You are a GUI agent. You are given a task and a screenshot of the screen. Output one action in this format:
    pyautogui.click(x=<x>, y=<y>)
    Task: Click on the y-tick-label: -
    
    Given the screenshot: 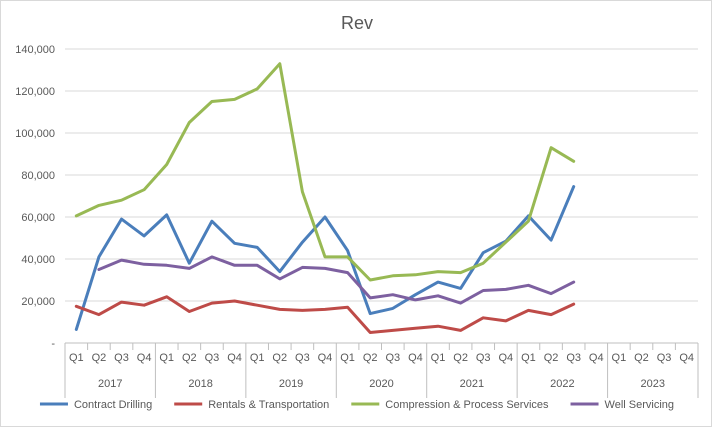 What is the action you would take?
    pyautogui.click(x=53, y=344)
    